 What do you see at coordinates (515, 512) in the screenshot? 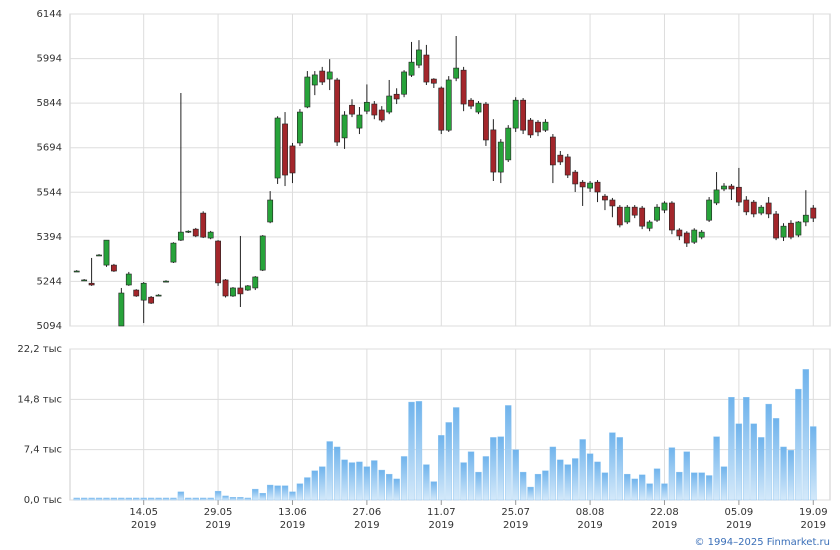
I see `x-tick-label: 25.07` at bounding box center [515, 512].